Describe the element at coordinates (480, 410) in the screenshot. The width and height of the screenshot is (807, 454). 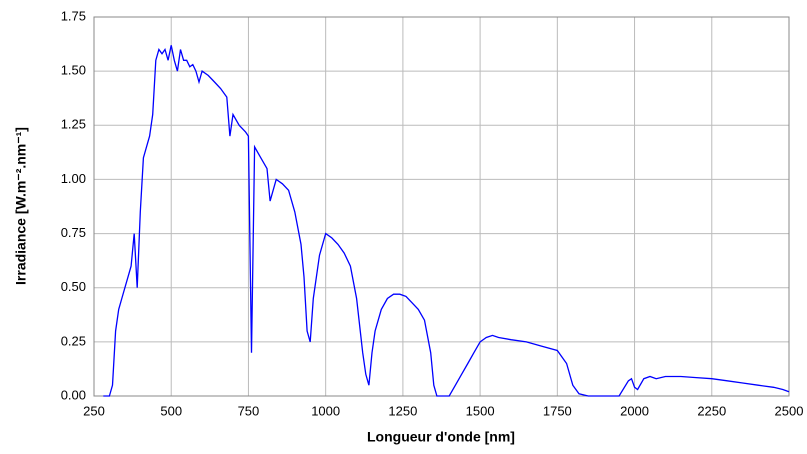
I see `x-tick-label: 1500` at that location.